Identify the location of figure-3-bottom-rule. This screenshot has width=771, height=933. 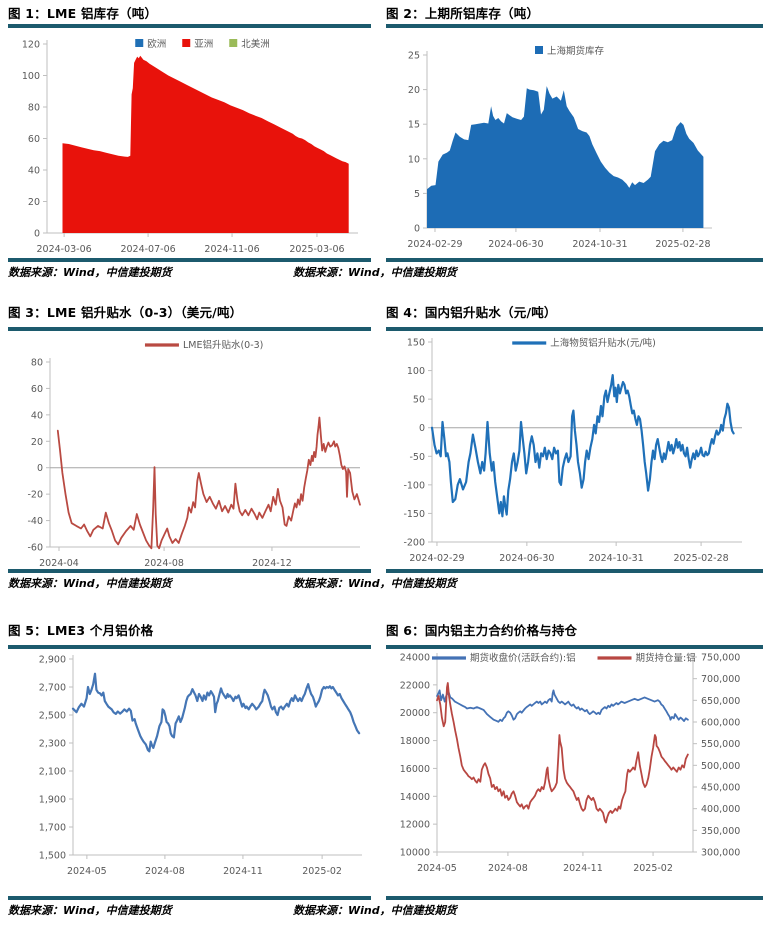
(189, 571).